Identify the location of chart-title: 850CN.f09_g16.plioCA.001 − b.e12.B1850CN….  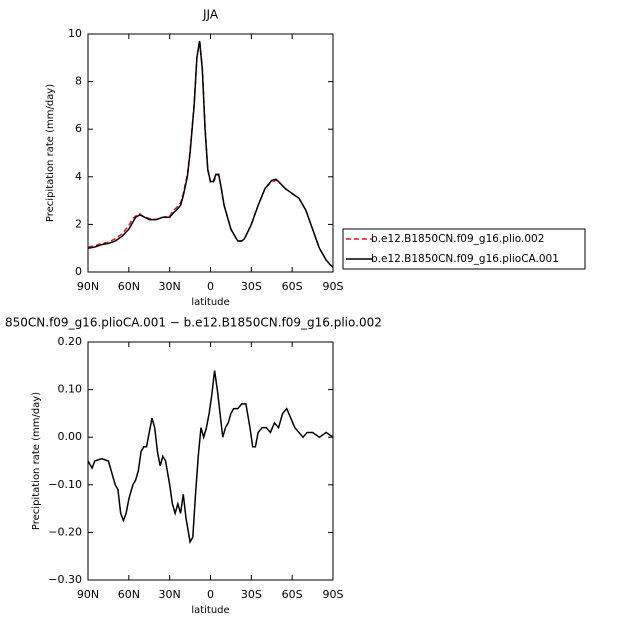
(193, 323).